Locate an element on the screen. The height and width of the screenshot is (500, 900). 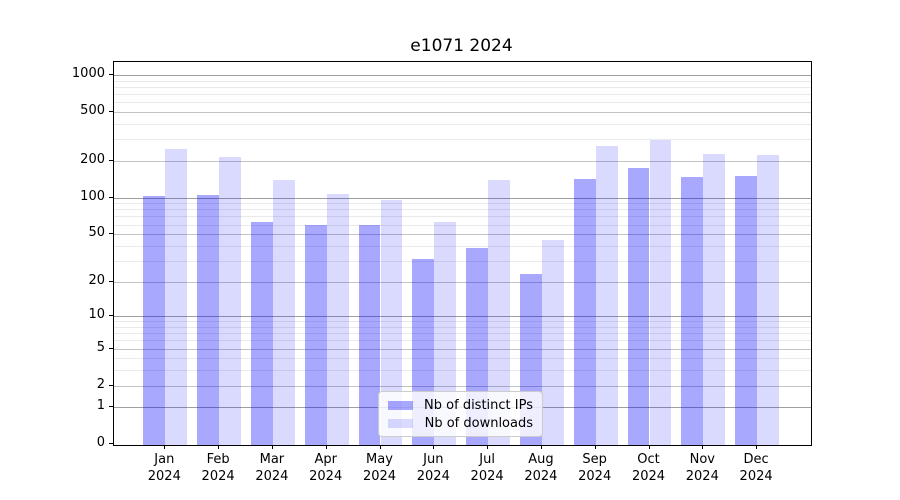
x-tick-label: May 2024 is located at coordinates (379, 468).